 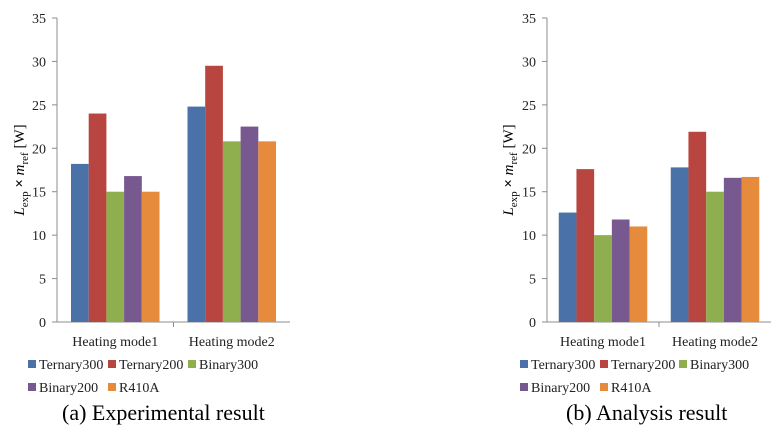 What do you see at coordinates (646, 412) in the screenshot?
I see `figure-caption: (b) Analysis result` at bounding box center [646, 412].